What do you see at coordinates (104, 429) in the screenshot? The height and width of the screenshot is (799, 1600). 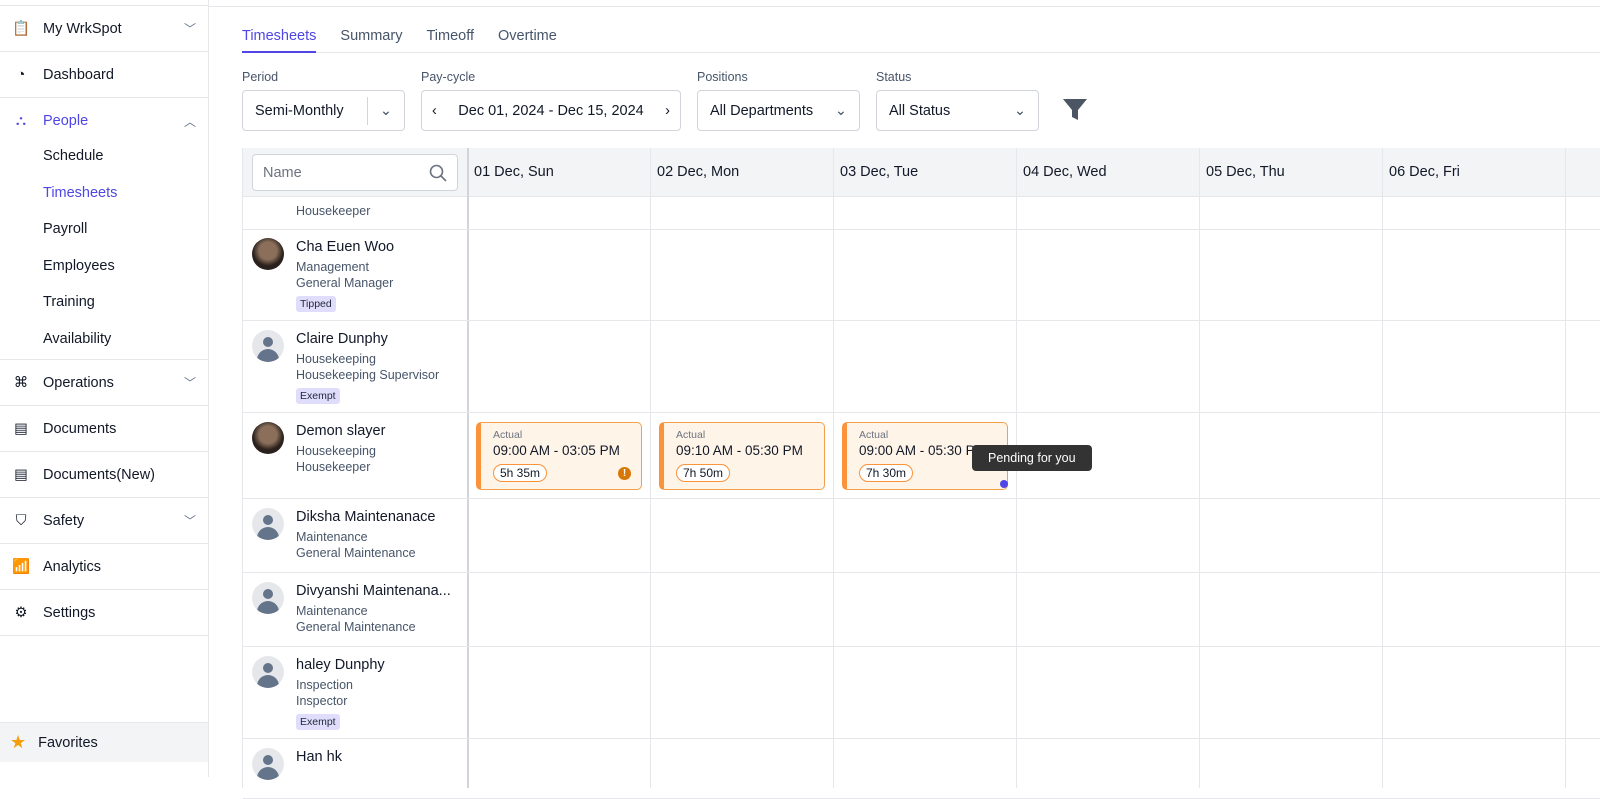 I see `sidebar-item-documents: ▤ Documents` at bounding box center [104, 429].